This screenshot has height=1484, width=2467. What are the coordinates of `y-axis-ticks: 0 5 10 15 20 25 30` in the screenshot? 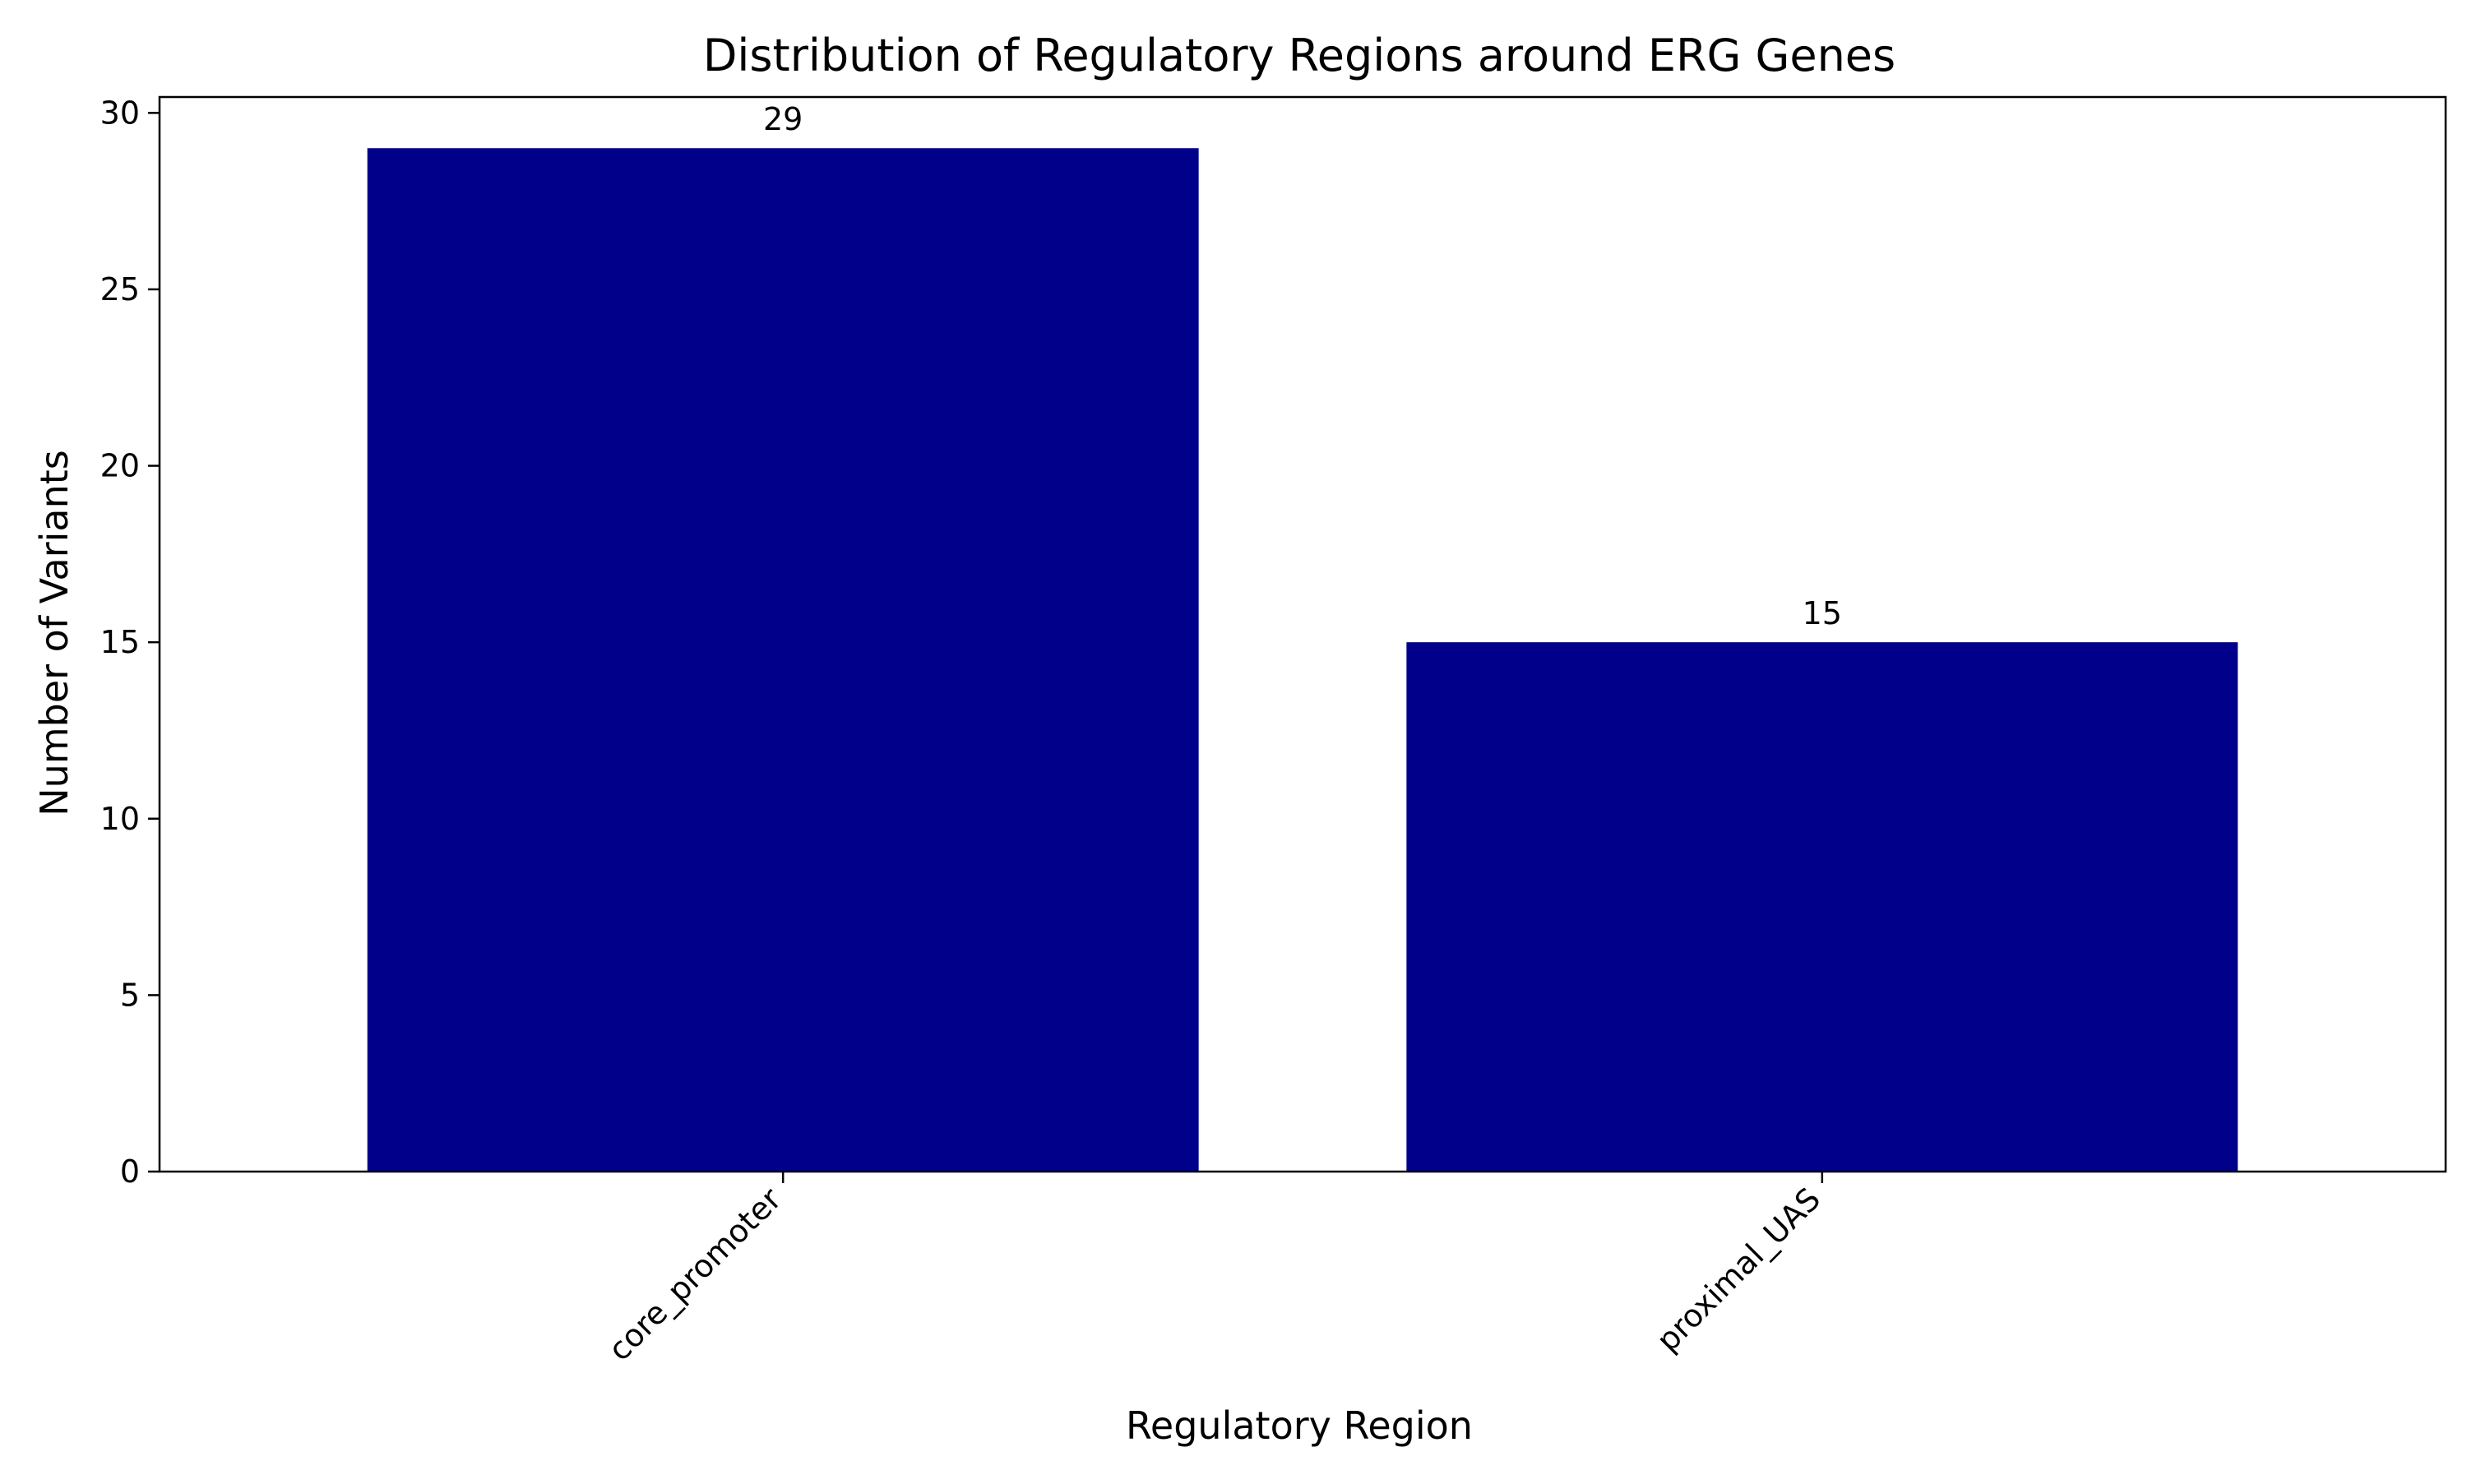 It's located at (130, 642).